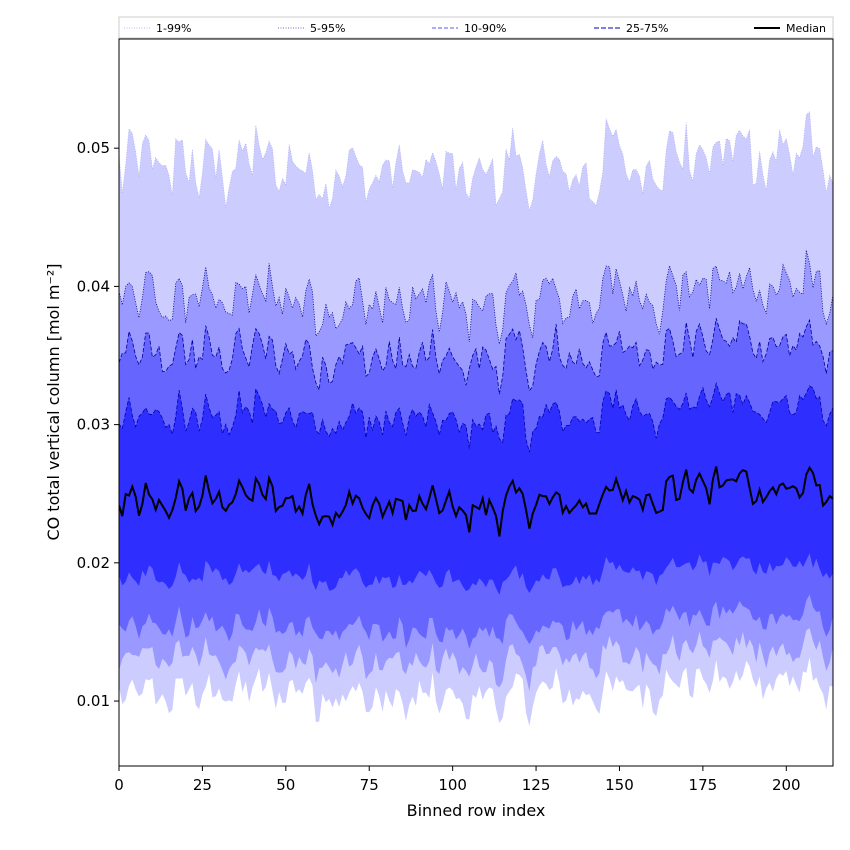 Image resolution: width=850 pixels, height=850 pixels. I want to click on legend-label-median: Median, so click(806, 28).